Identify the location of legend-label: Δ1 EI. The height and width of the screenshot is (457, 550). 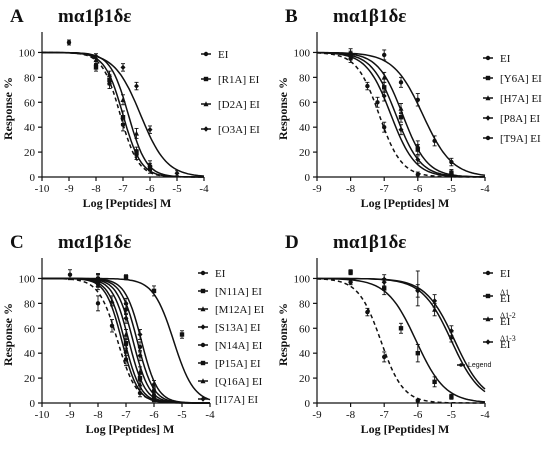
(505, 296).